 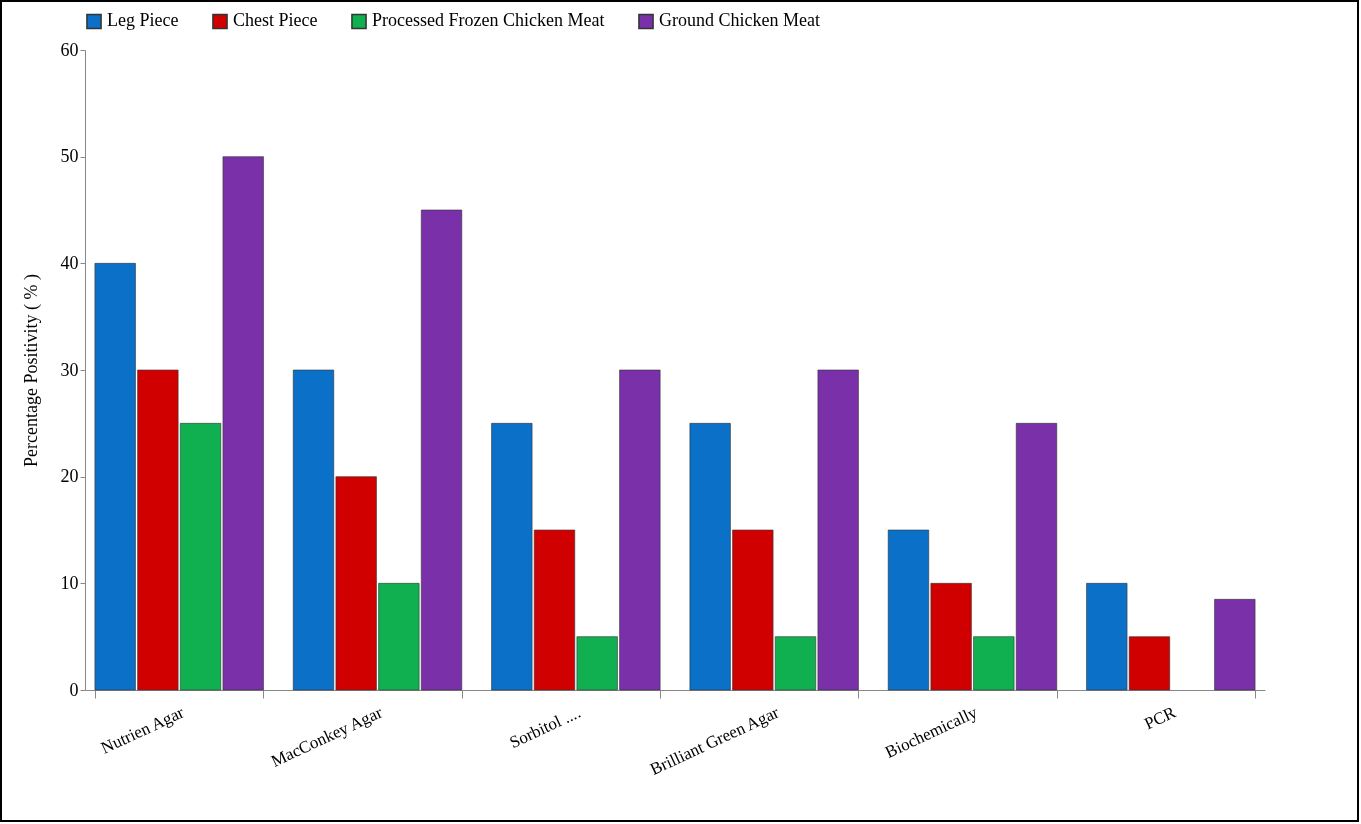 I want to click on legend-label: Ground Chicken Meat, so click(x=739, y=20).